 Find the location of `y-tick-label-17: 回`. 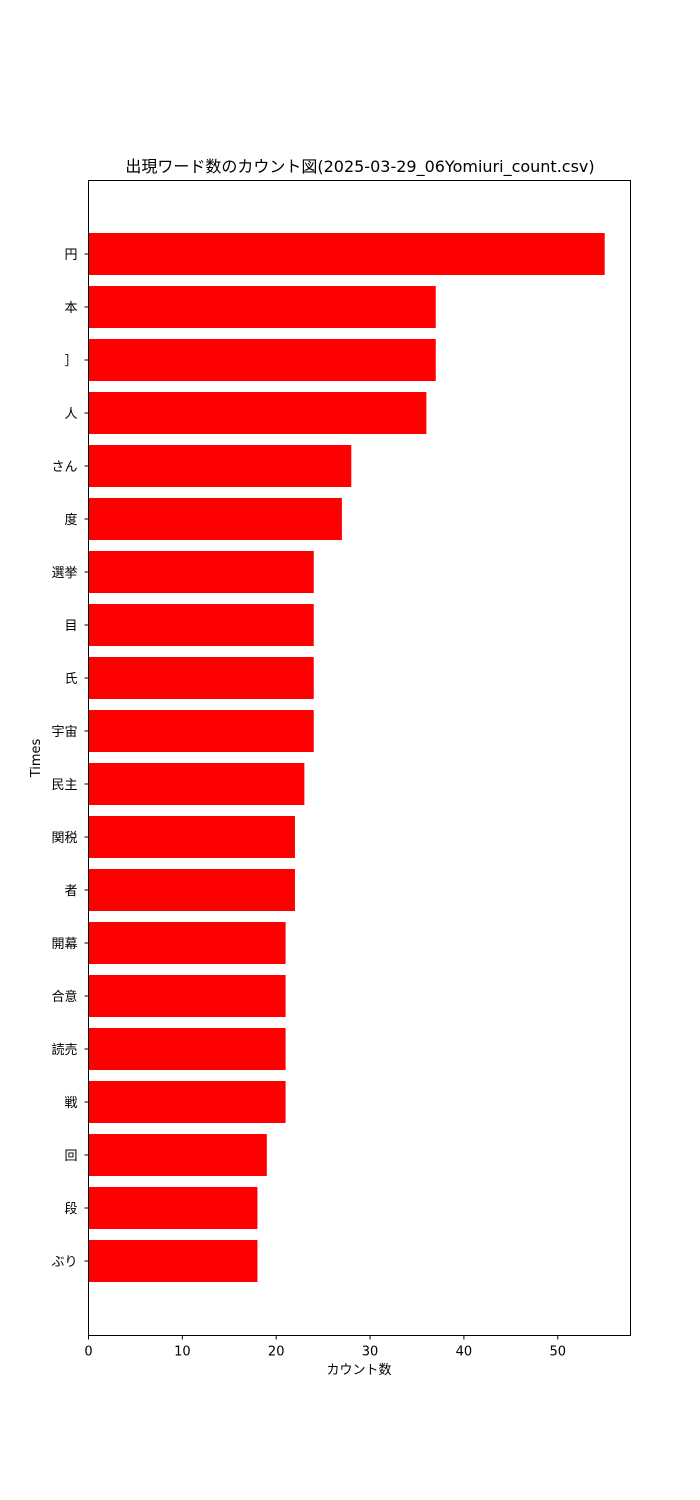

y-tick-label-17: 回 is located at coordinates (70, 1156).